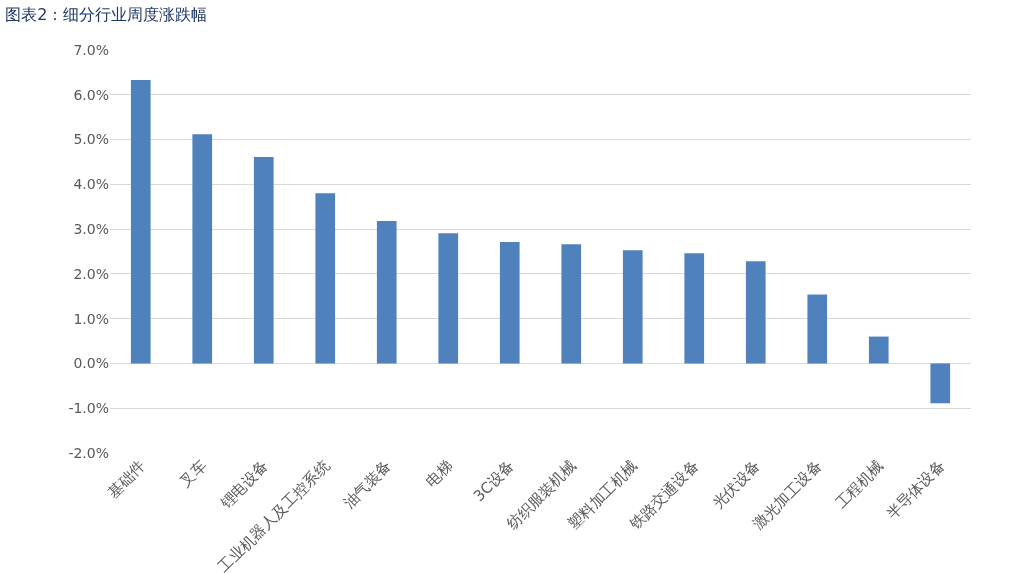  What do you see at coordinates (88, 452) in the screenshot?
I see `y-tick-label: -2.0%` at bounding box center [88, 452].